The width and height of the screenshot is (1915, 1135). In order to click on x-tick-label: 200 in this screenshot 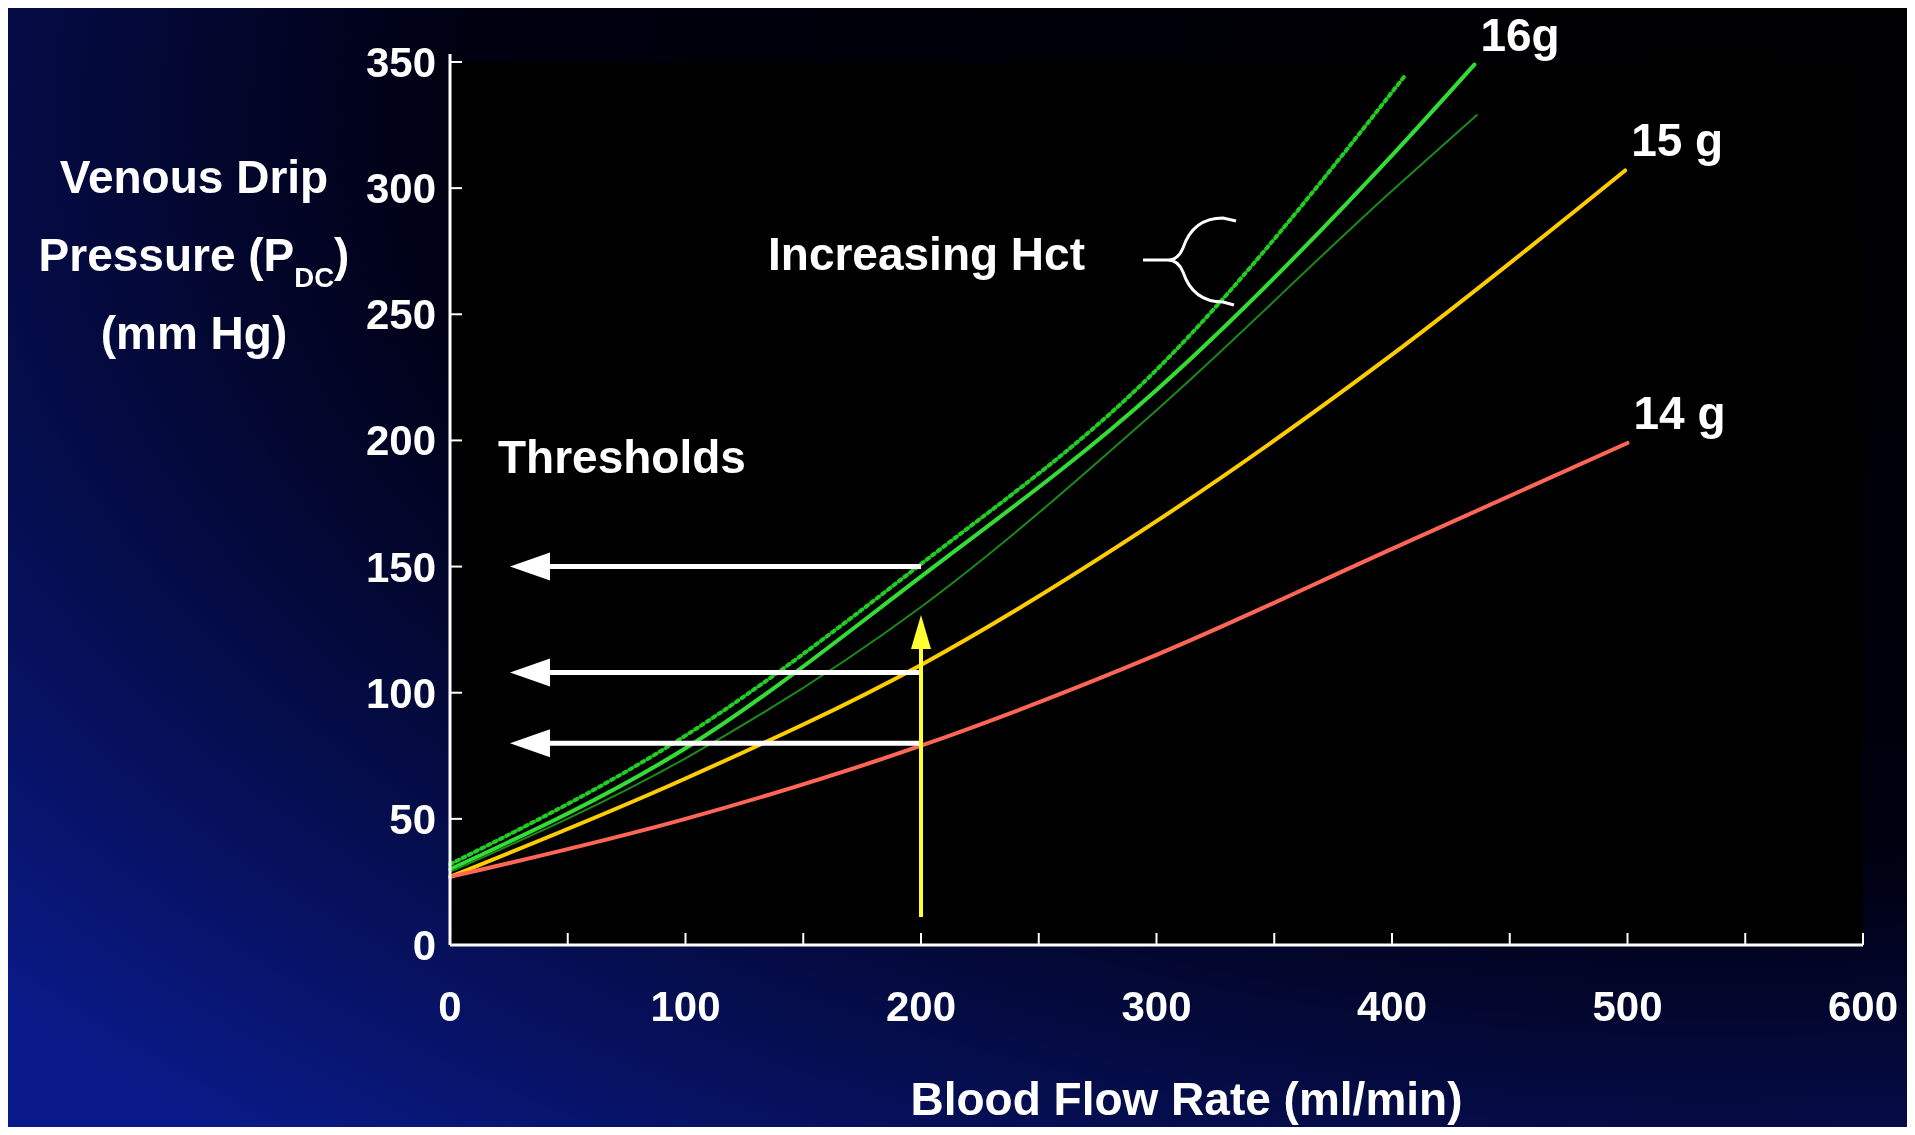, I will do `click(921, 1006)`.